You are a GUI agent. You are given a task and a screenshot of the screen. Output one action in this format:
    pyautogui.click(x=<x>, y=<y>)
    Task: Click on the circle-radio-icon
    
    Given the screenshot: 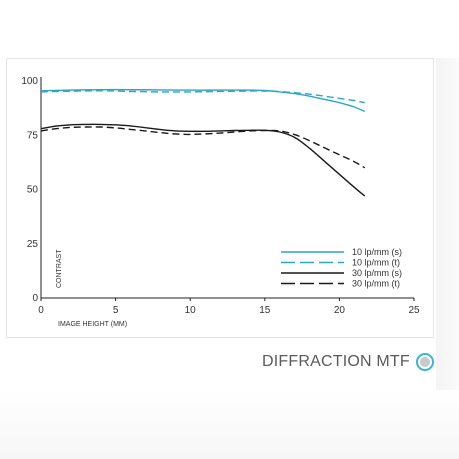 What is the action you would take?
    pyautogui.click(x=424, y=362)
    